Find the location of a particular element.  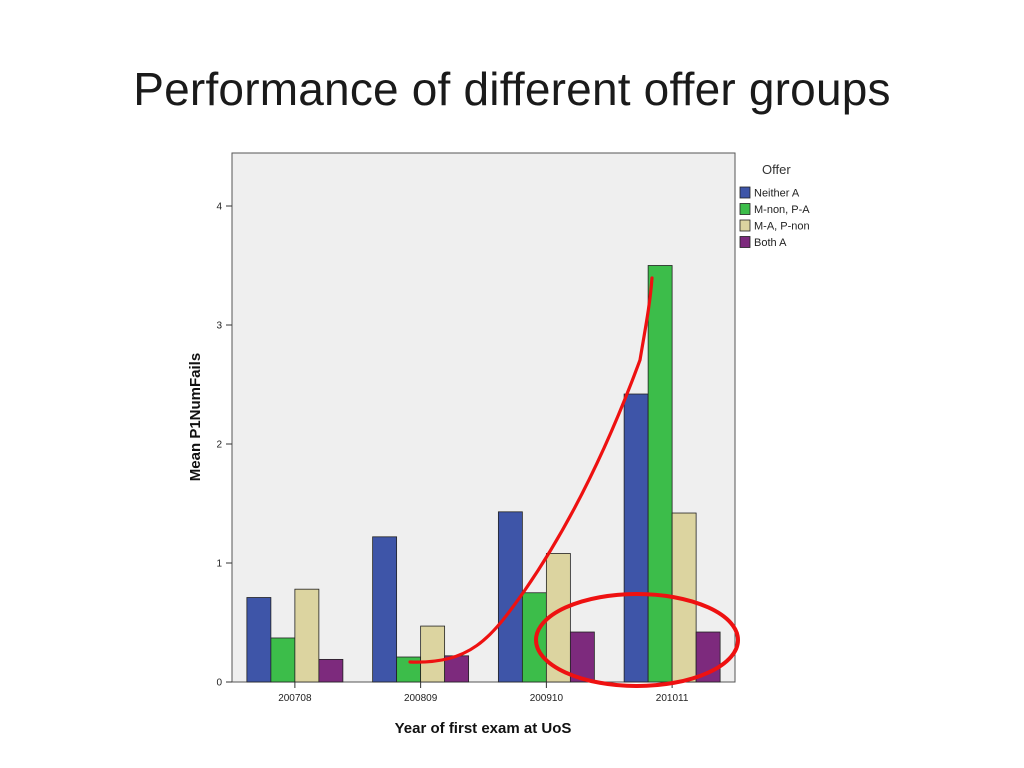

highlight-ellipse-annotation is located at coordinates (637, 640).